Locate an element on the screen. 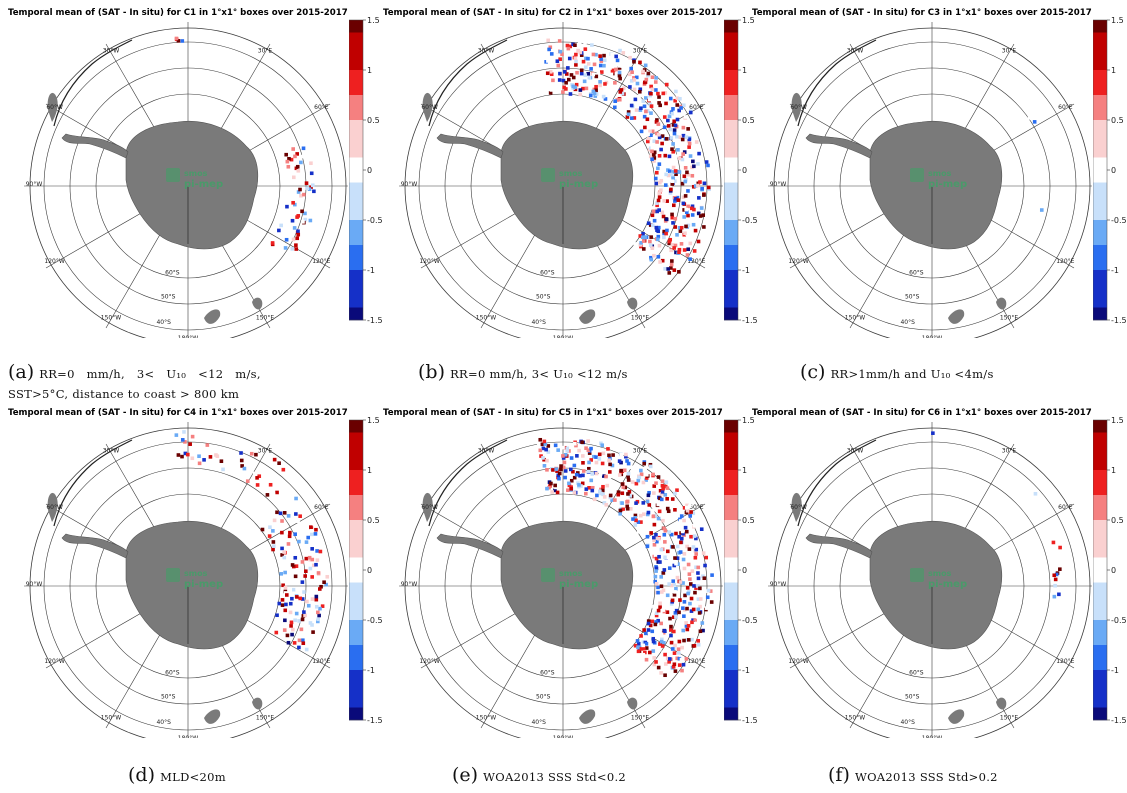  caption-text: RR=0 mm/h, 3< U₁₀ <12 m/s, is located at coordinates (150, 374).